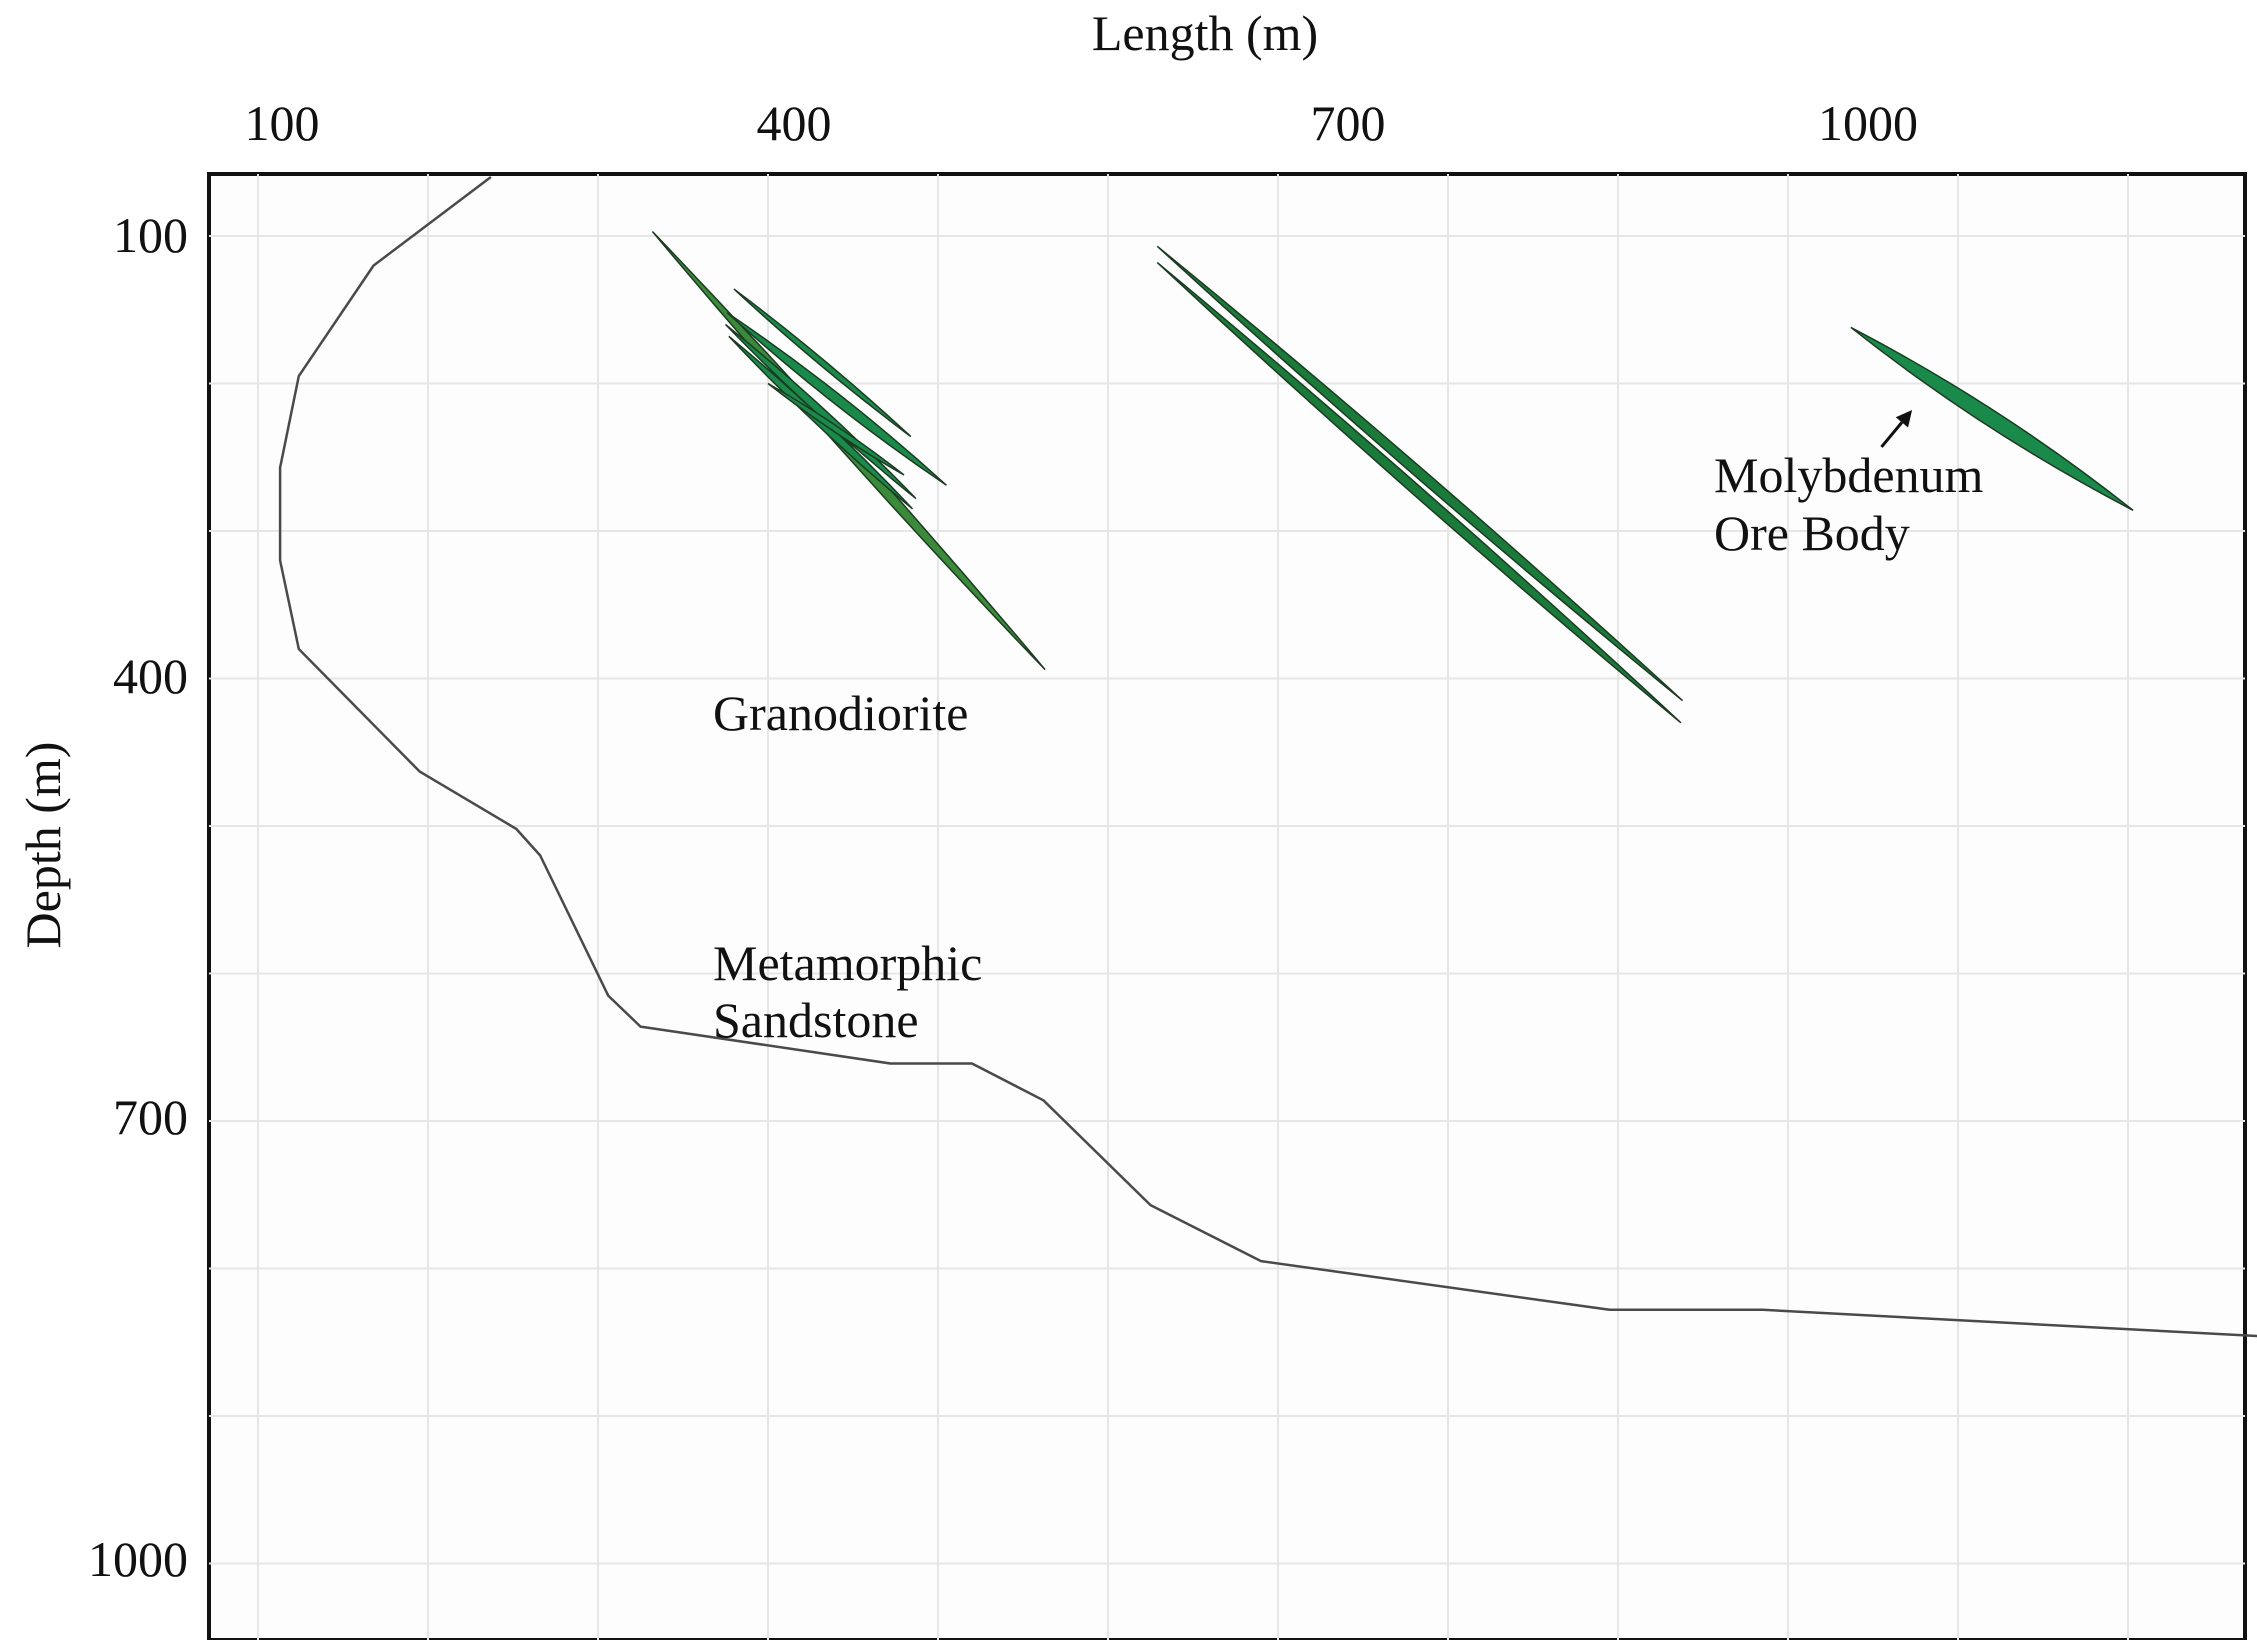 This screenshot has width=2257, height=1640. Describe the element at coordinates (1082, 123) in the screenshot. I see `x-axis-ticks: 100 400 700 1000` at that location.